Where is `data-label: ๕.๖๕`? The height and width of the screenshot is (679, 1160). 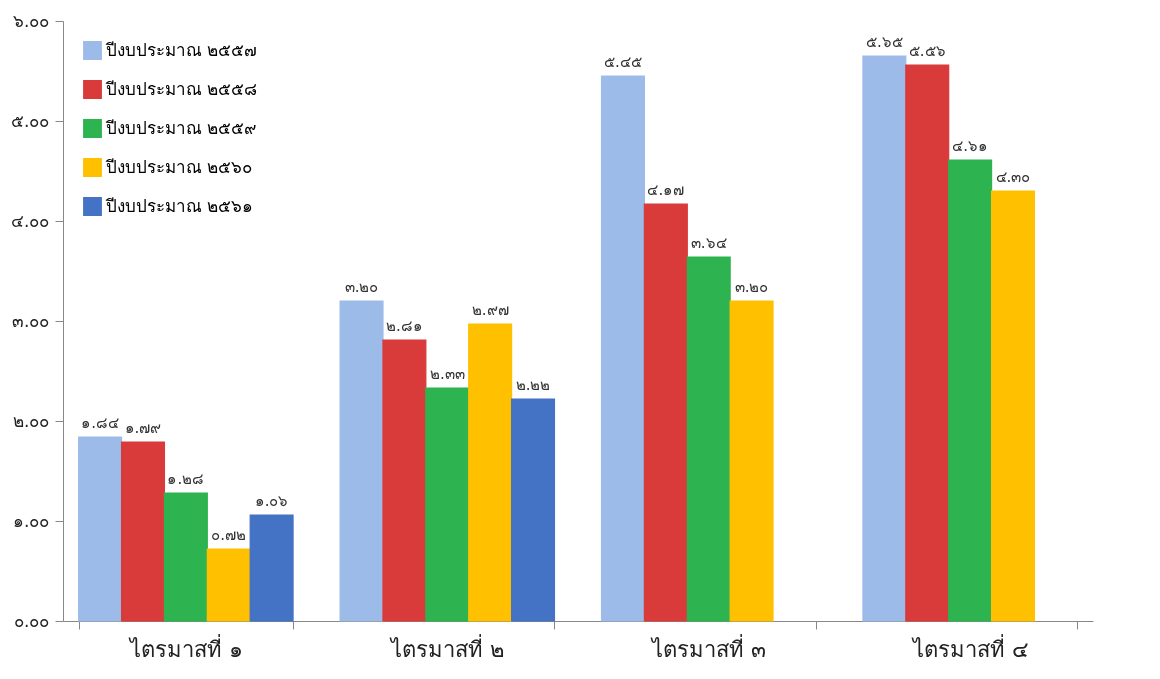
data-label: ๕.๖๕ is located at coordinates (884, 42).